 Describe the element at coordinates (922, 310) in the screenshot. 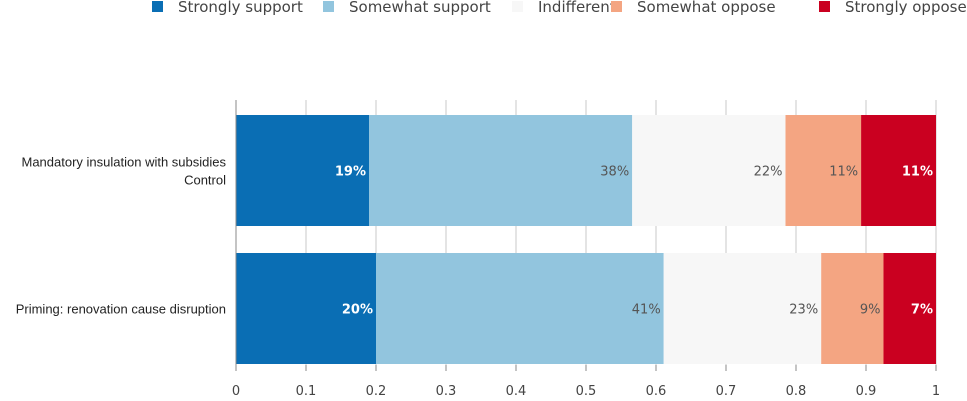

I see `data-label: 7%` at that location.